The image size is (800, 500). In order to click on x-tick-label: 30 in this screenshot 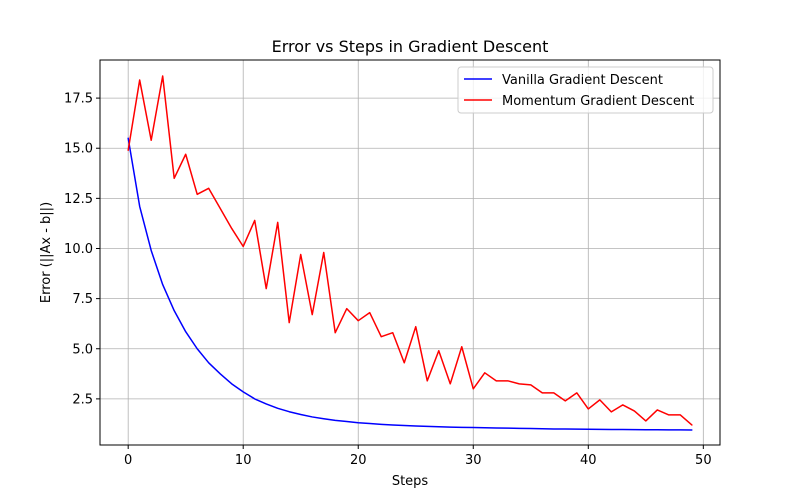, I will do `click(473, 460)`.